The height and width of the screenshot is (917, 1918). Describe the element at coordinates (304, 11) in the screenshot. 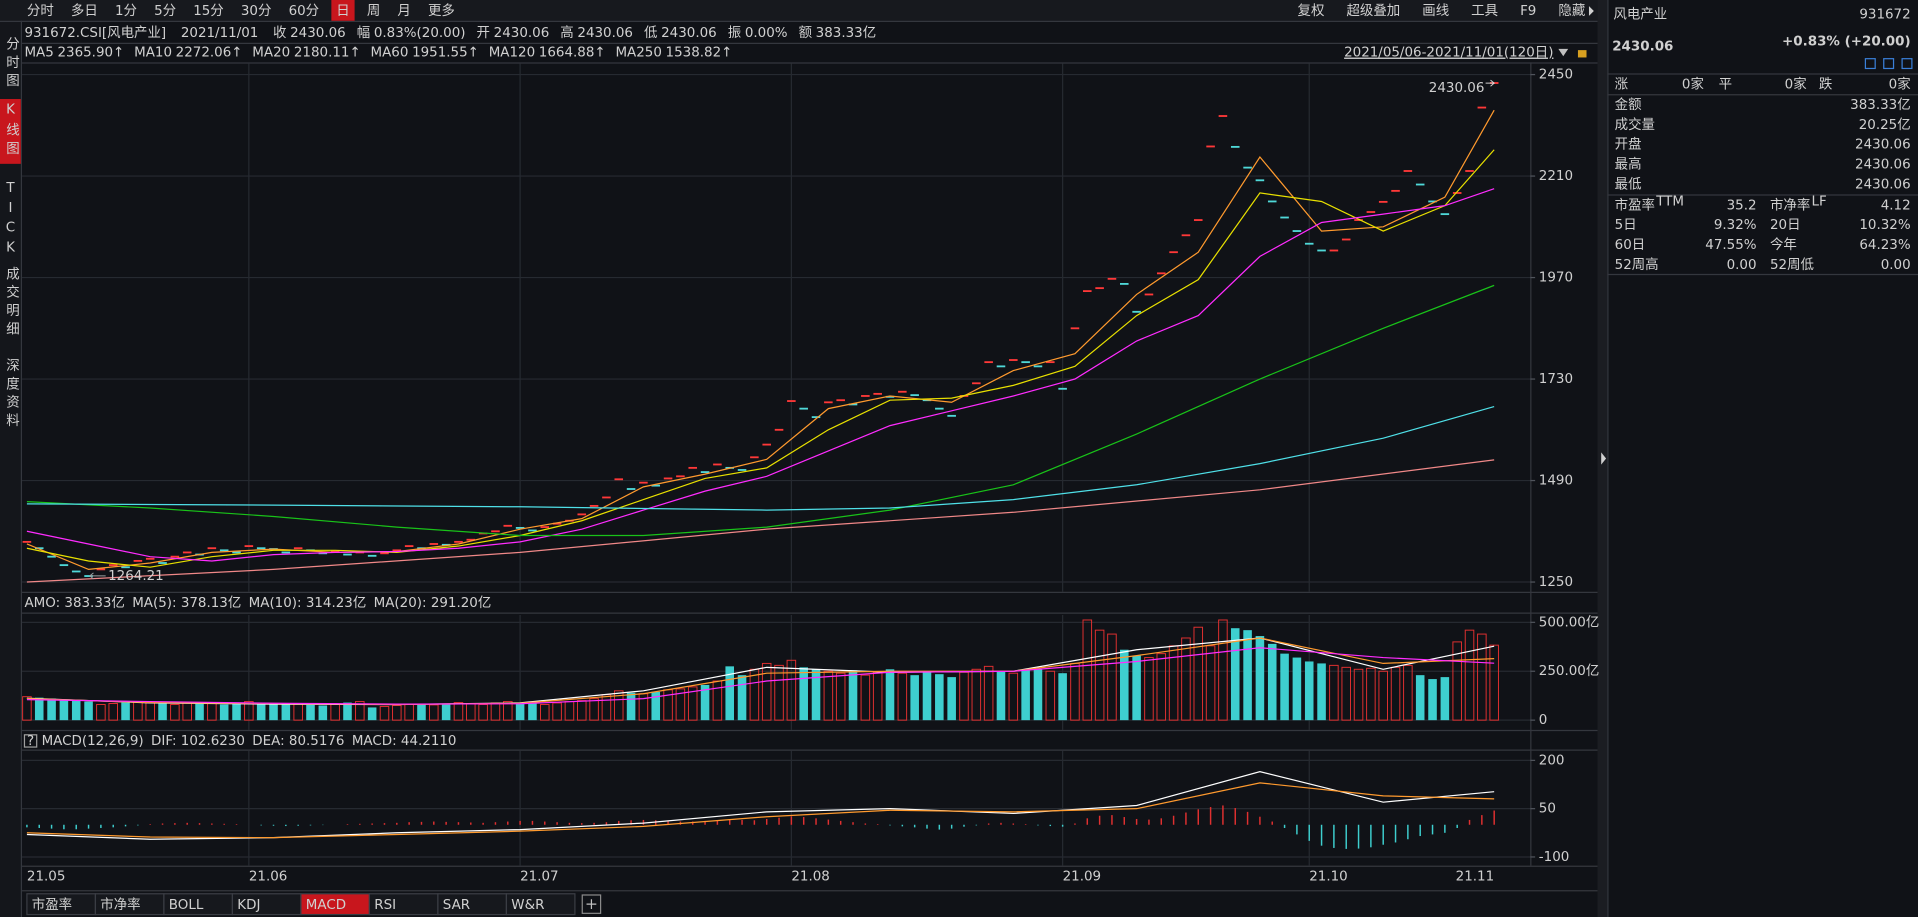

I see `period-tab: 60分` at that location.